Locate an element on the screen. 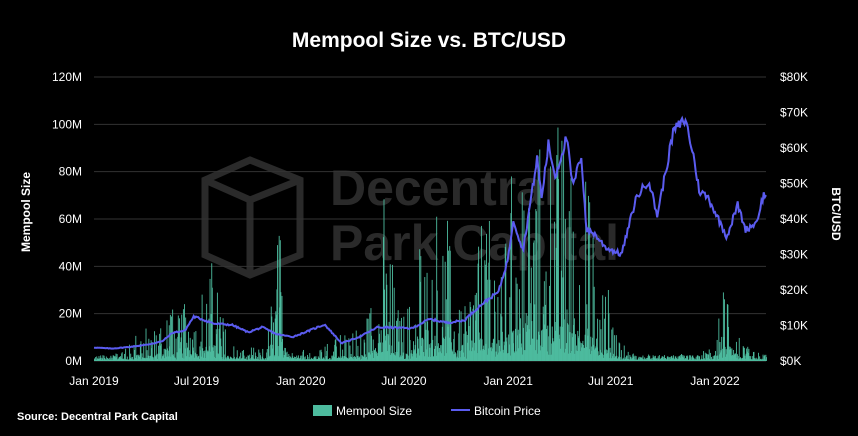 The height and width of the screenshot is (436, 858). right-axis-title: BTC/USD is located at coordinates (836, 214).